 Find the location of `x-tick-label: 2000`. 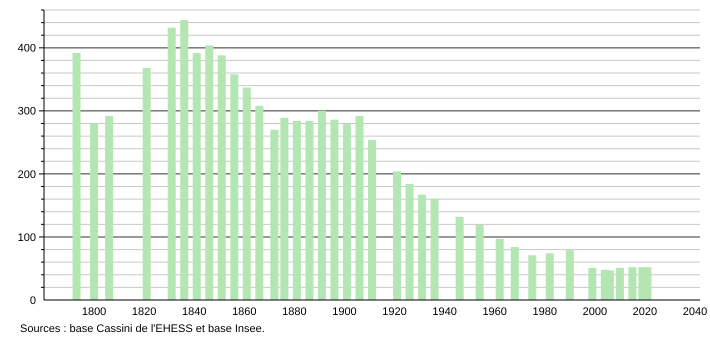

x-tick-label: 2000 is located at coordinates (595, 312).